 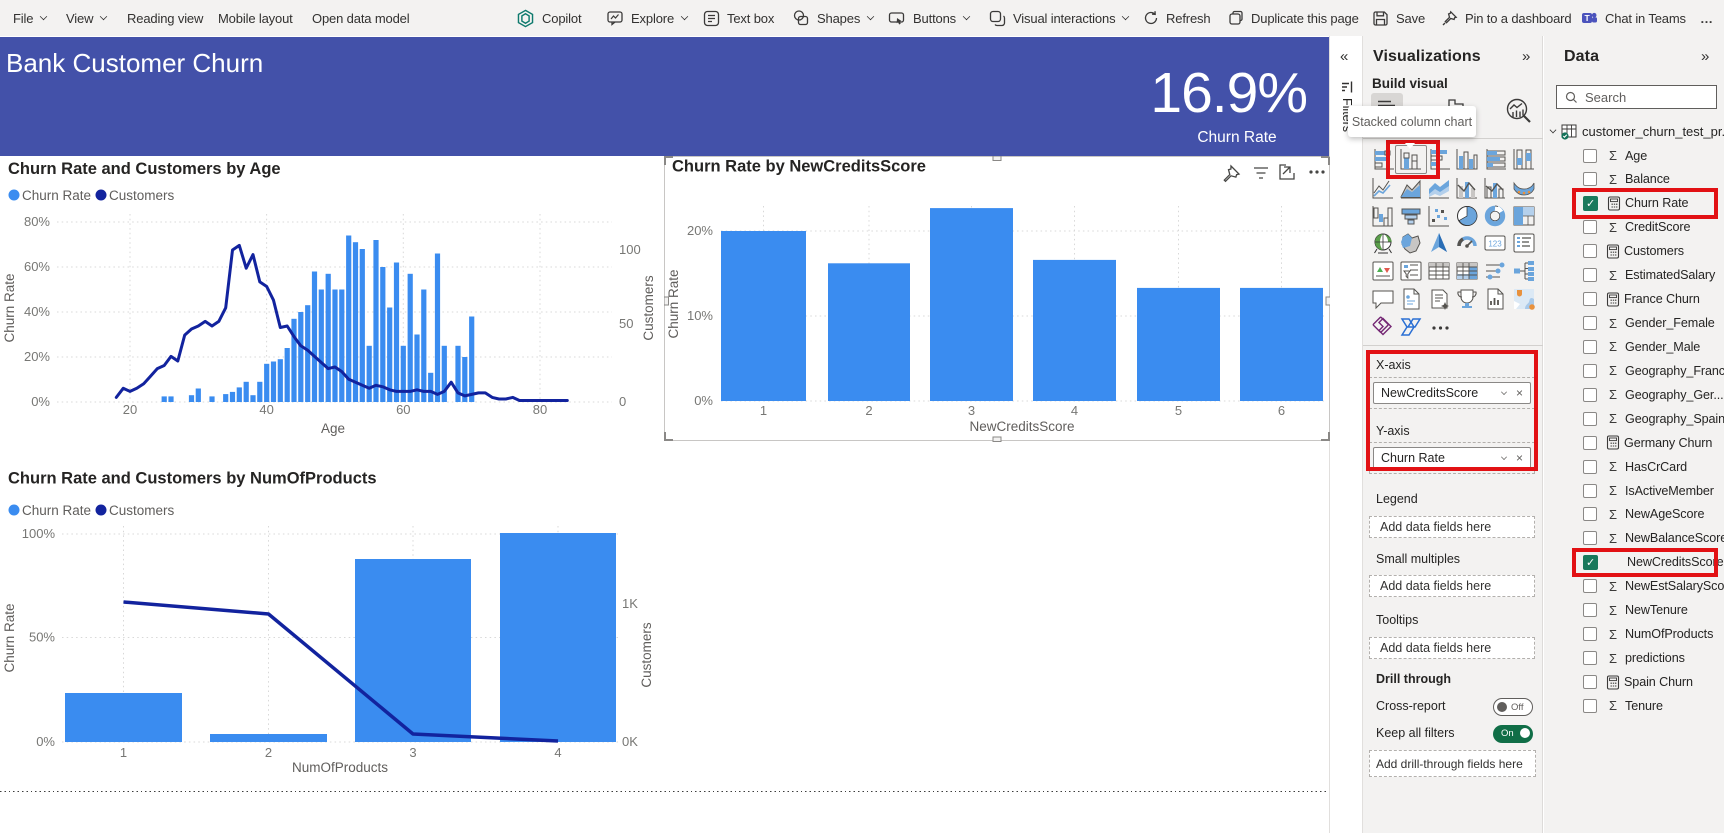 I want to click on svg-text: NumOfProducts, so click(x=340, y=767).